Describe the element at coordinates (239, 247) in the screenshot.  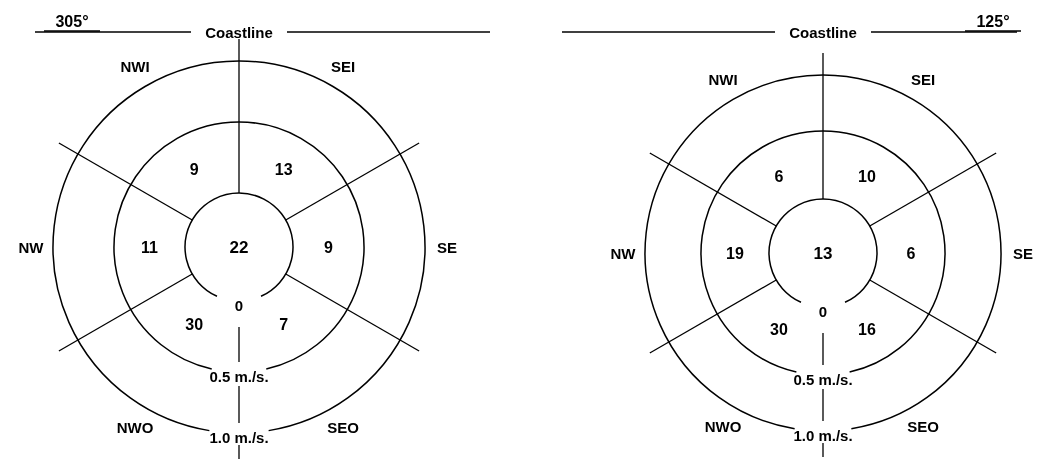
I see `text: 22` at that location.